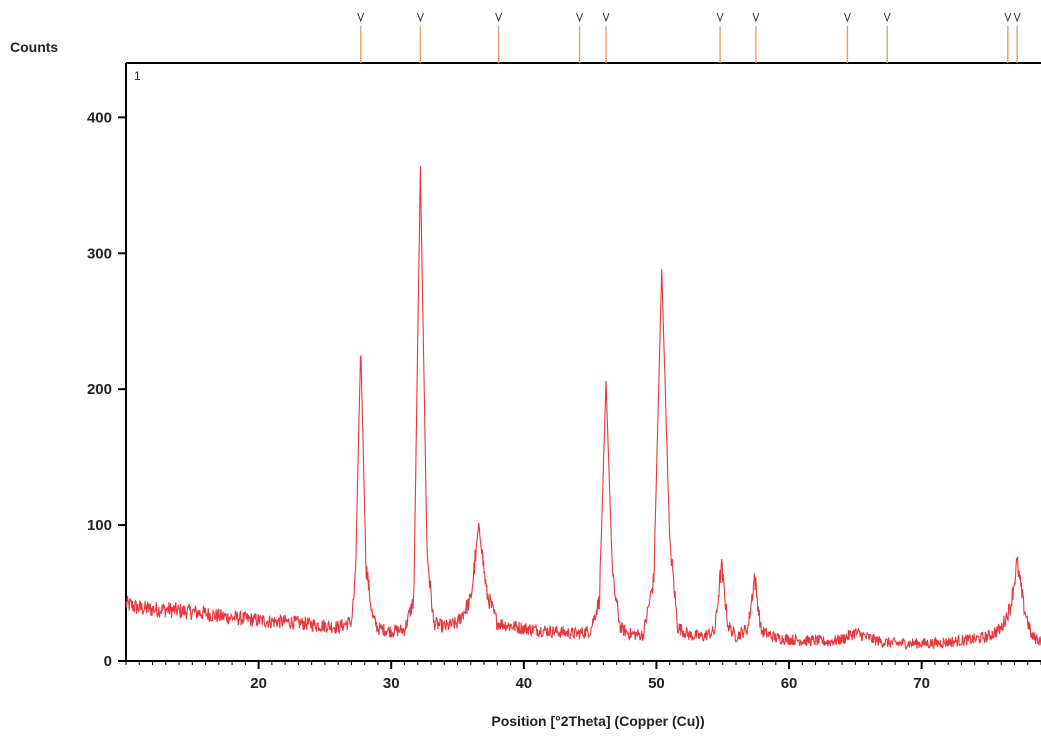  I want to click on x-tick-label: 70, so click(921, 683).